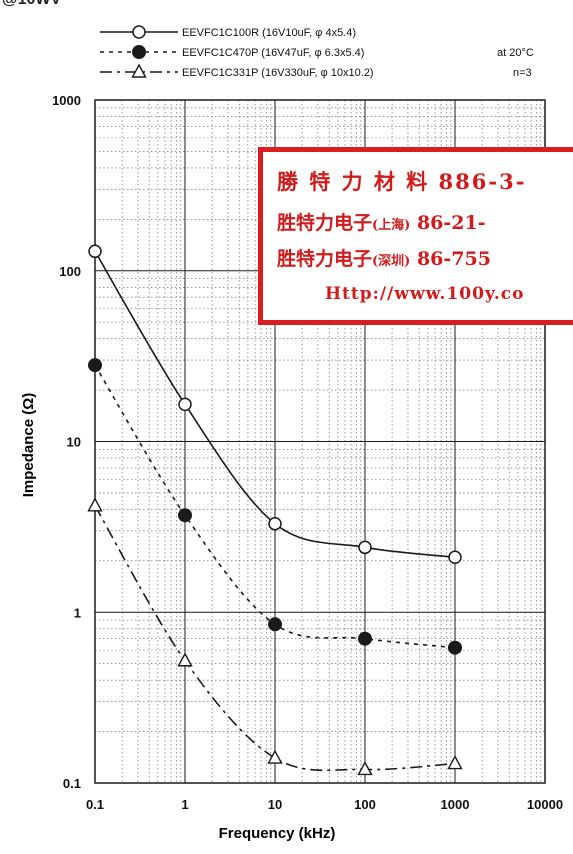 Image resolution: width=573 pixels, height=854 pixels. Describe the element at coordinates (455, 804) in the screenshot. I see `x-tick-label: 1000` at that location.